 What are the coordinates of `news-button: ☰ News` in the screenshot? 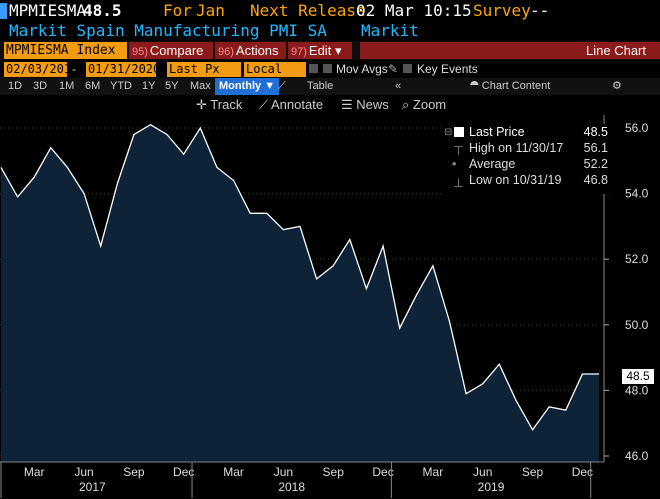 It's located at (365, 105).